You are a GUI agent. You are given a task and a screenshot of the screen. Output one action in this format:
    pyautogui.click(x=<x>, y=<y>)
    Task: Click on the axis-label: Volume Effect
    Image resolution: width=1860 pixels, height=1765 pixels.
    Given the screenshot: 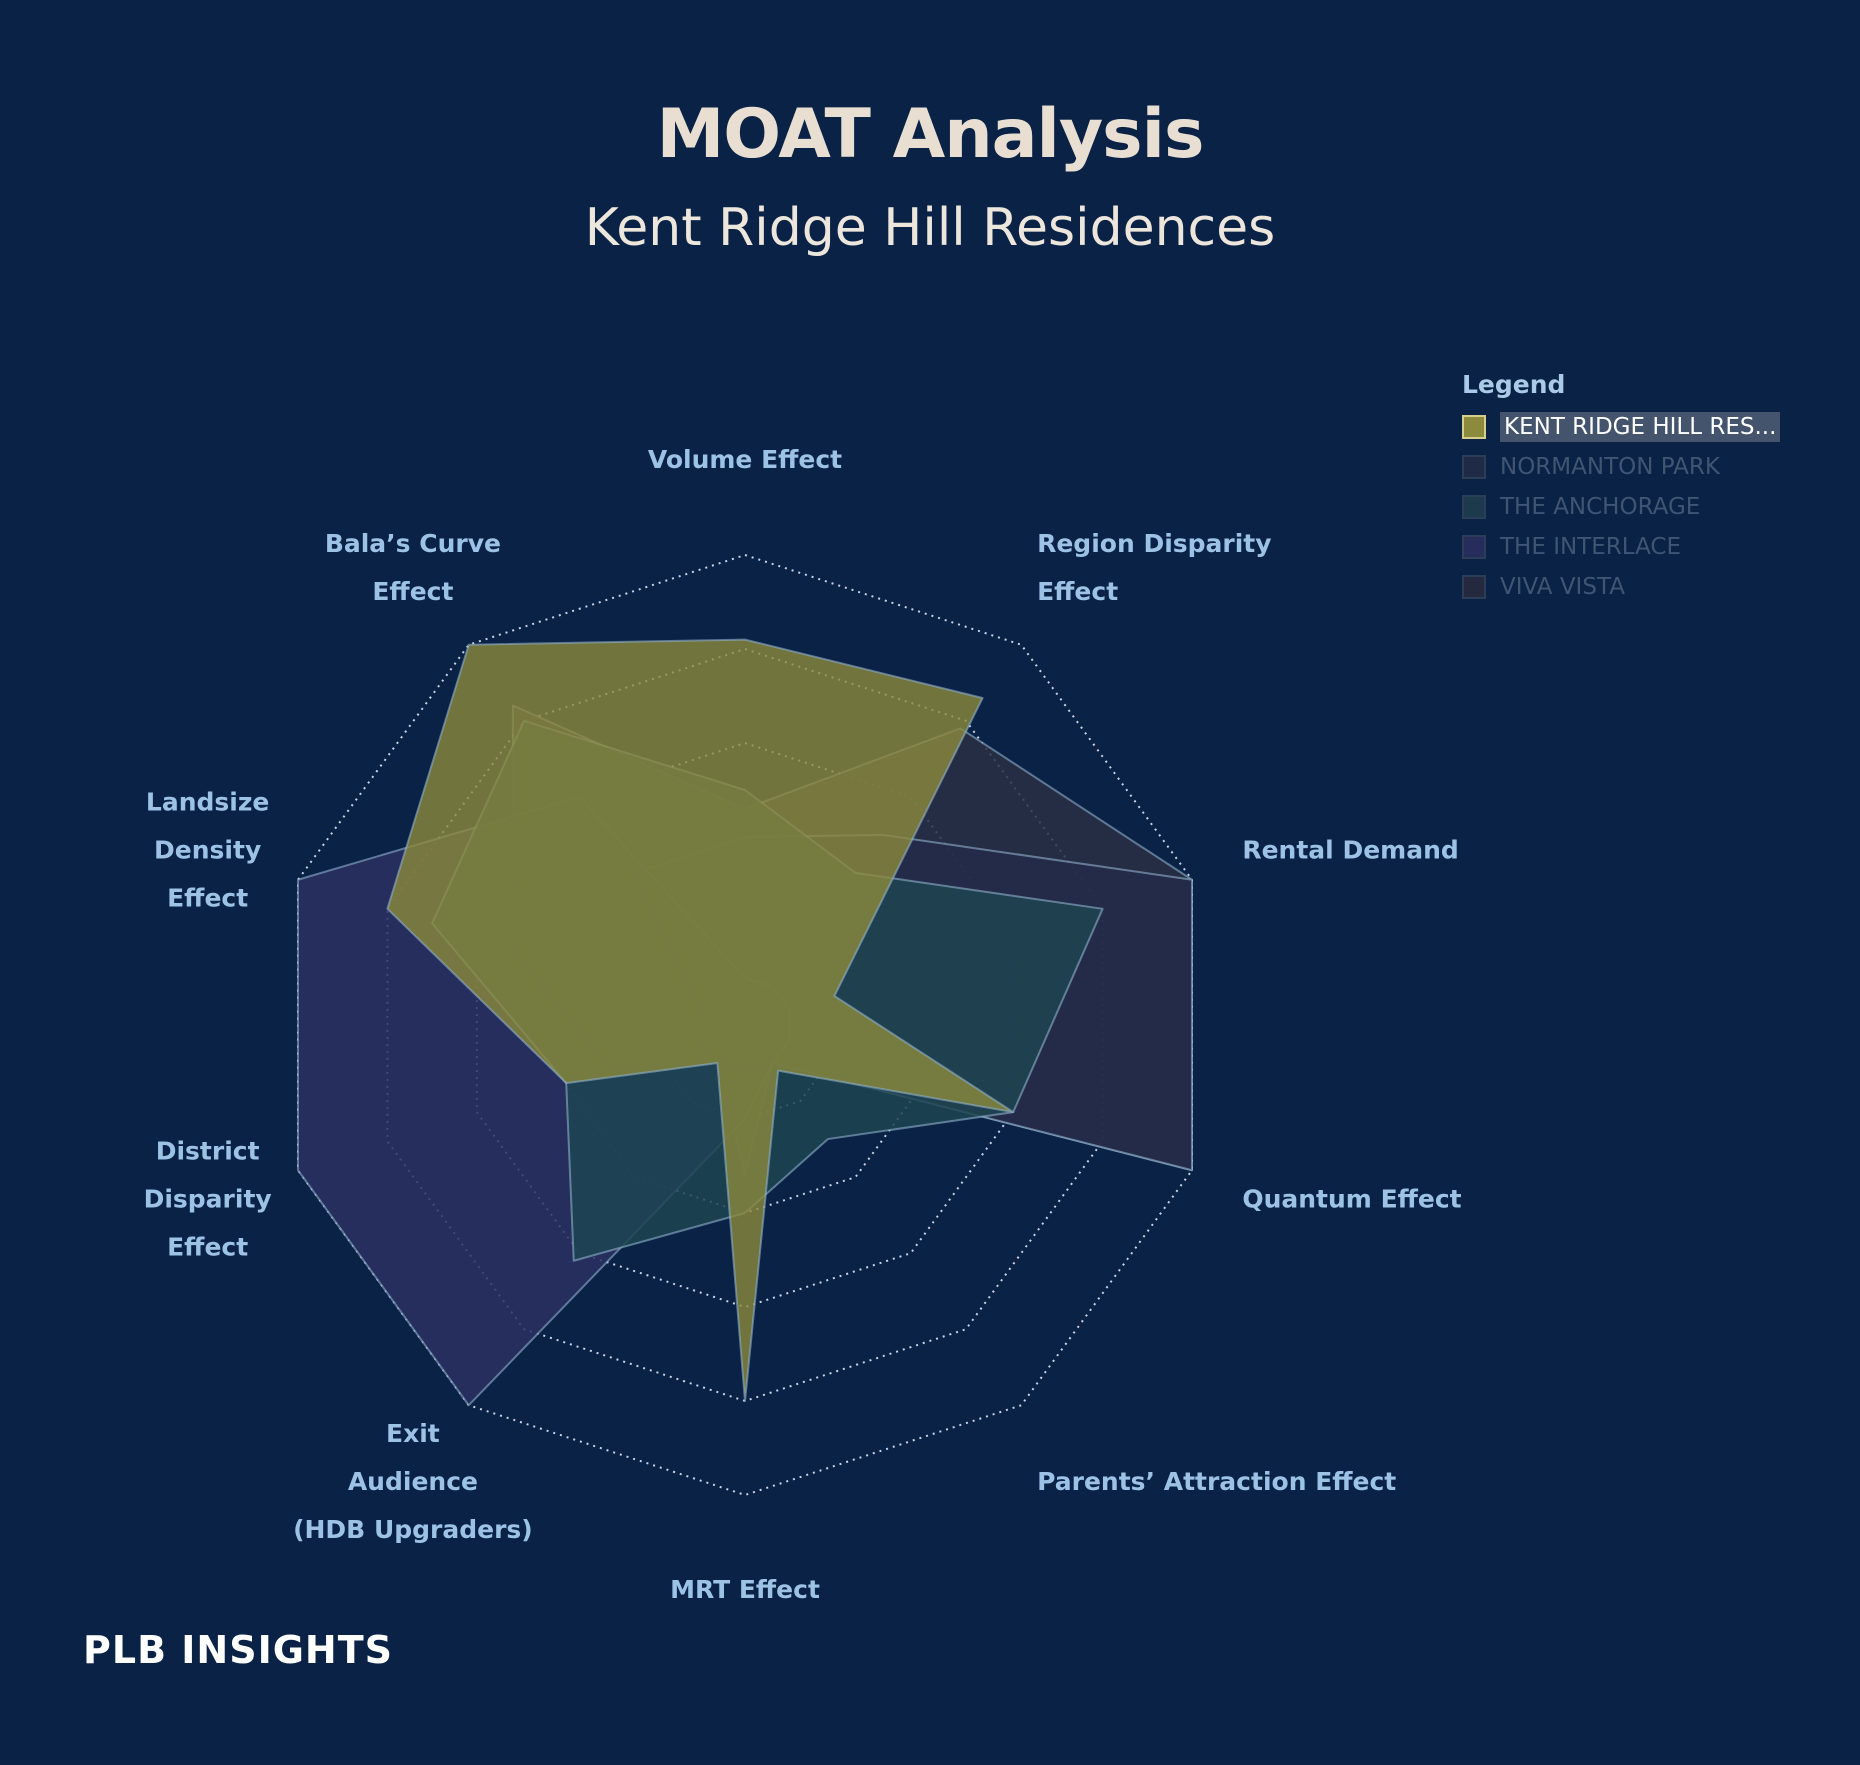 What is the action you would take?
    pyautogui.click(x=745, y=459)
    